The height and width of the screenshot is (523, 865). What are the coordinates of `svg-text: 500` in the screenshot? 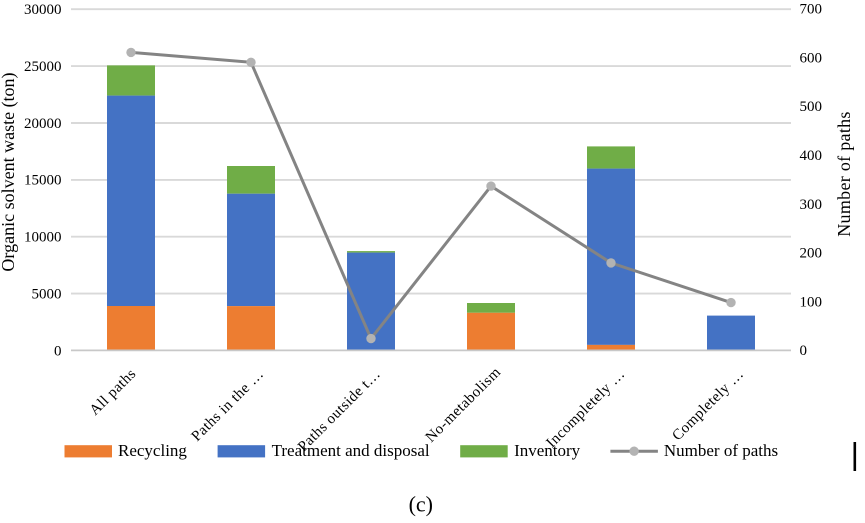 It's located at (811, 107).